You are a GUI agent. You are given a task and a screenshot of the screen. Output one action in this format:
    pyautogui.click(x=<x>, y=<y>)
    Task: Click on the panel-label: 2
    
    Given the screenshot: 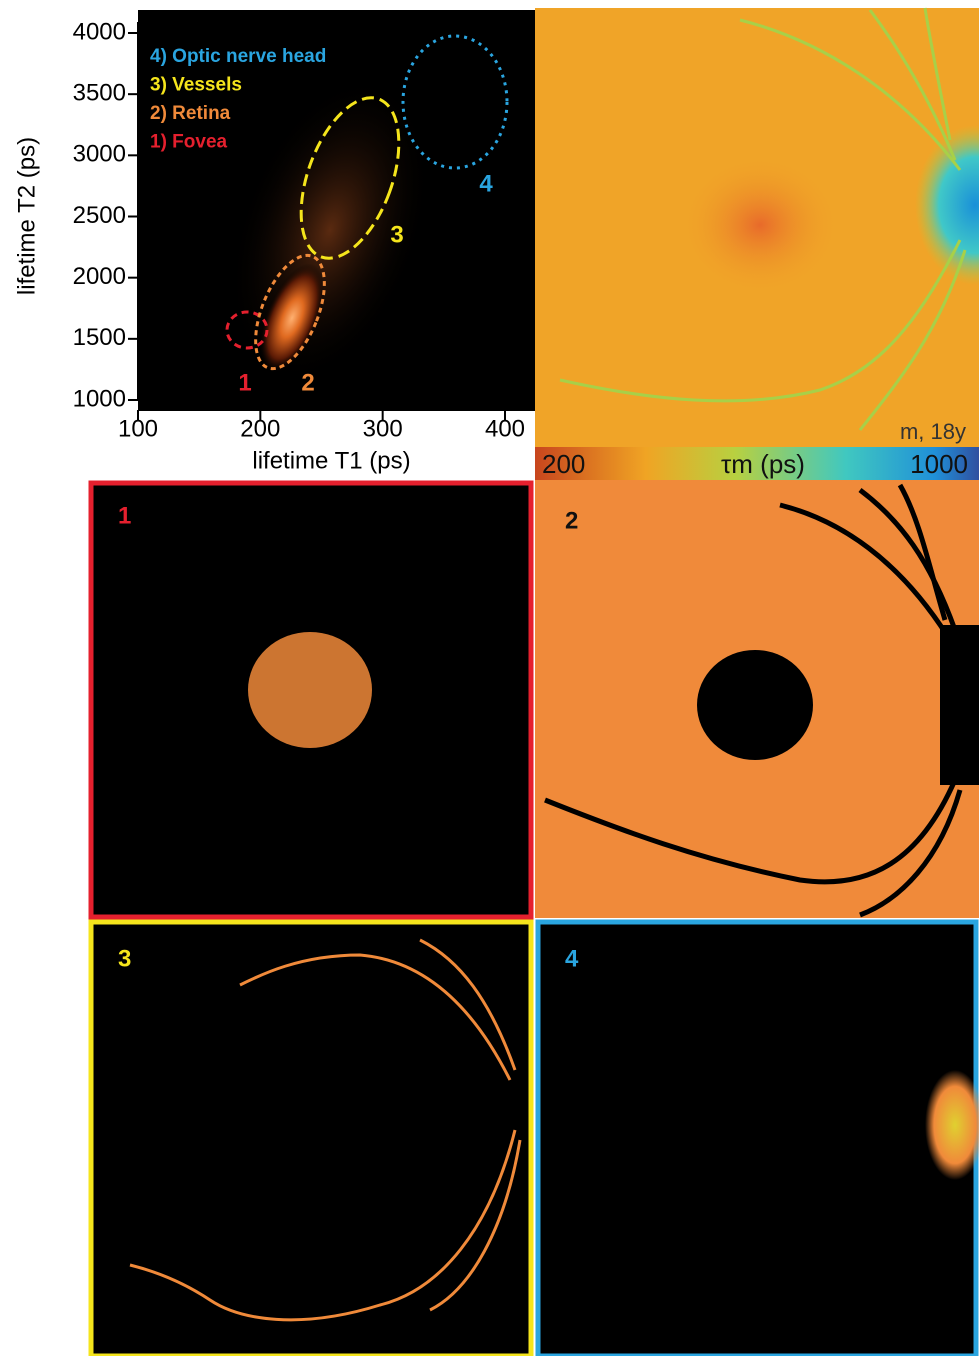 What is the action you would take?
    pyautogui.click(x=571, y=520)
    